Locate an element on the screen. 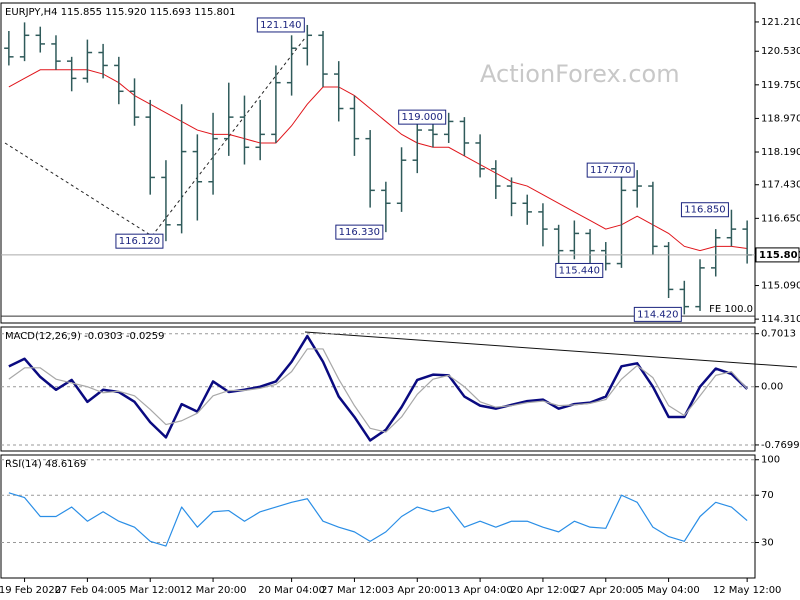  y-tick-label: 114.310 is located at coordinates (780, 319).